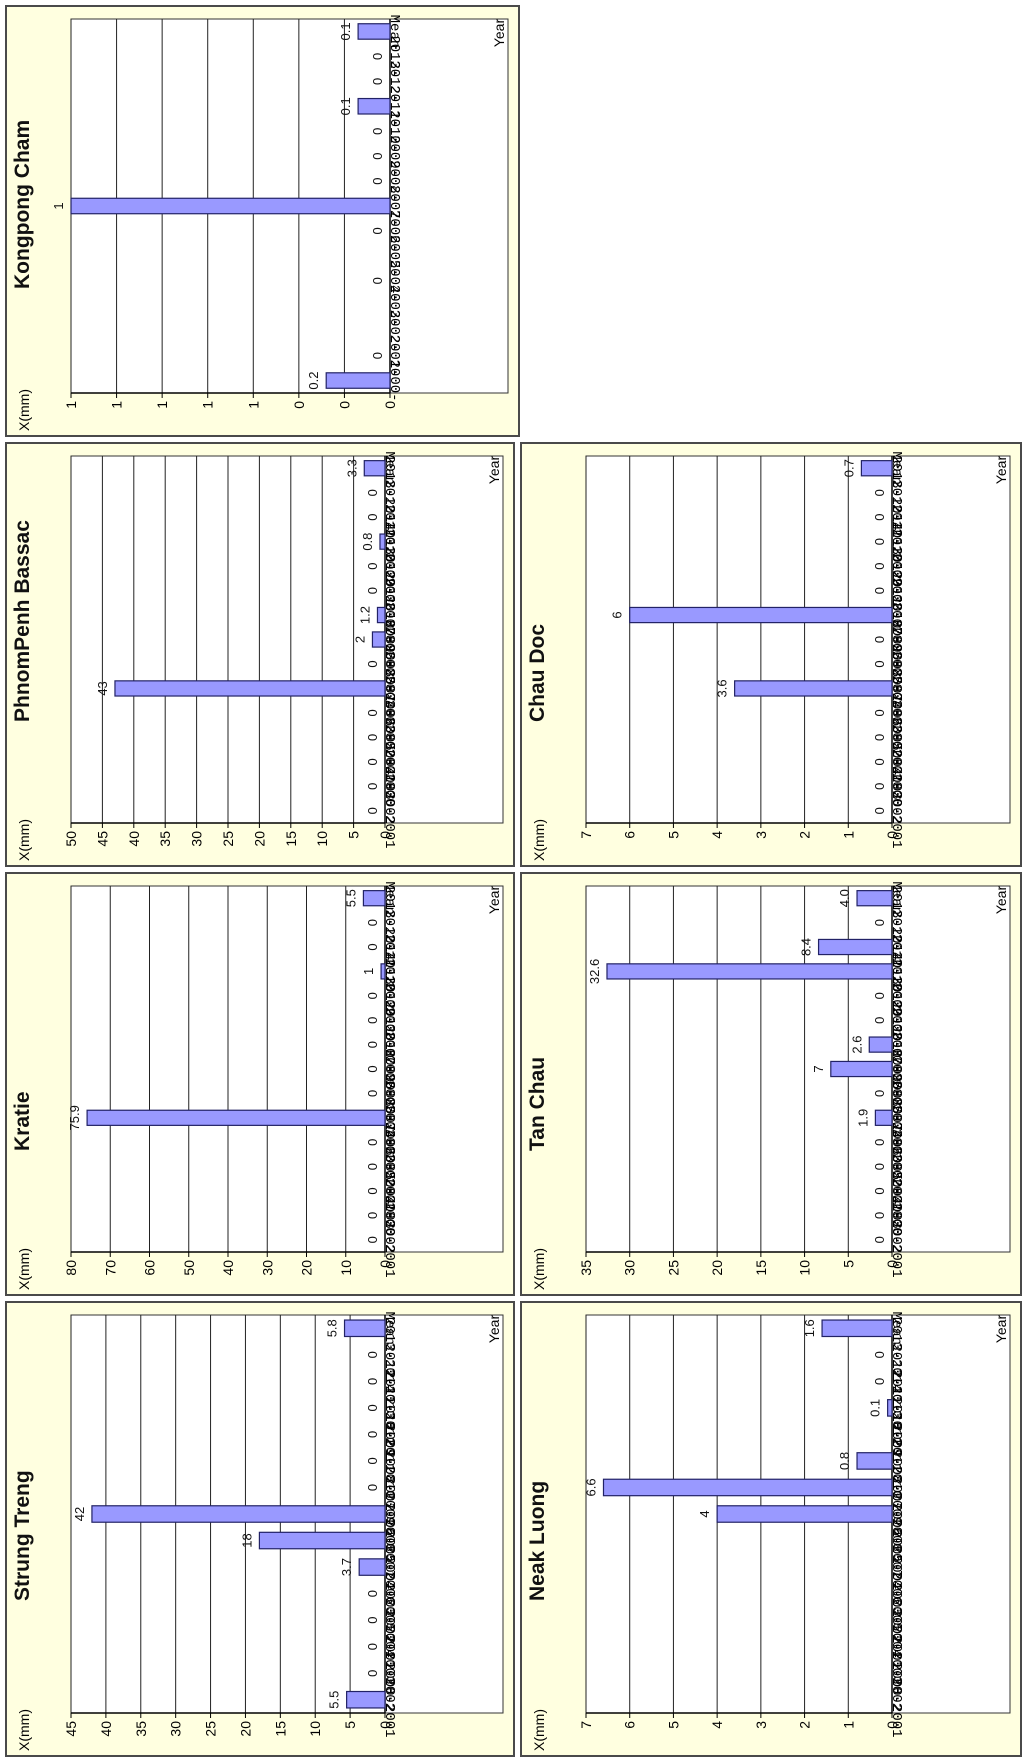 This screenshot has width=1027, height=1762. Describe the element at coordinates (150, 1268) in the screenshot. I see `y-tick-label: 60` at that location.